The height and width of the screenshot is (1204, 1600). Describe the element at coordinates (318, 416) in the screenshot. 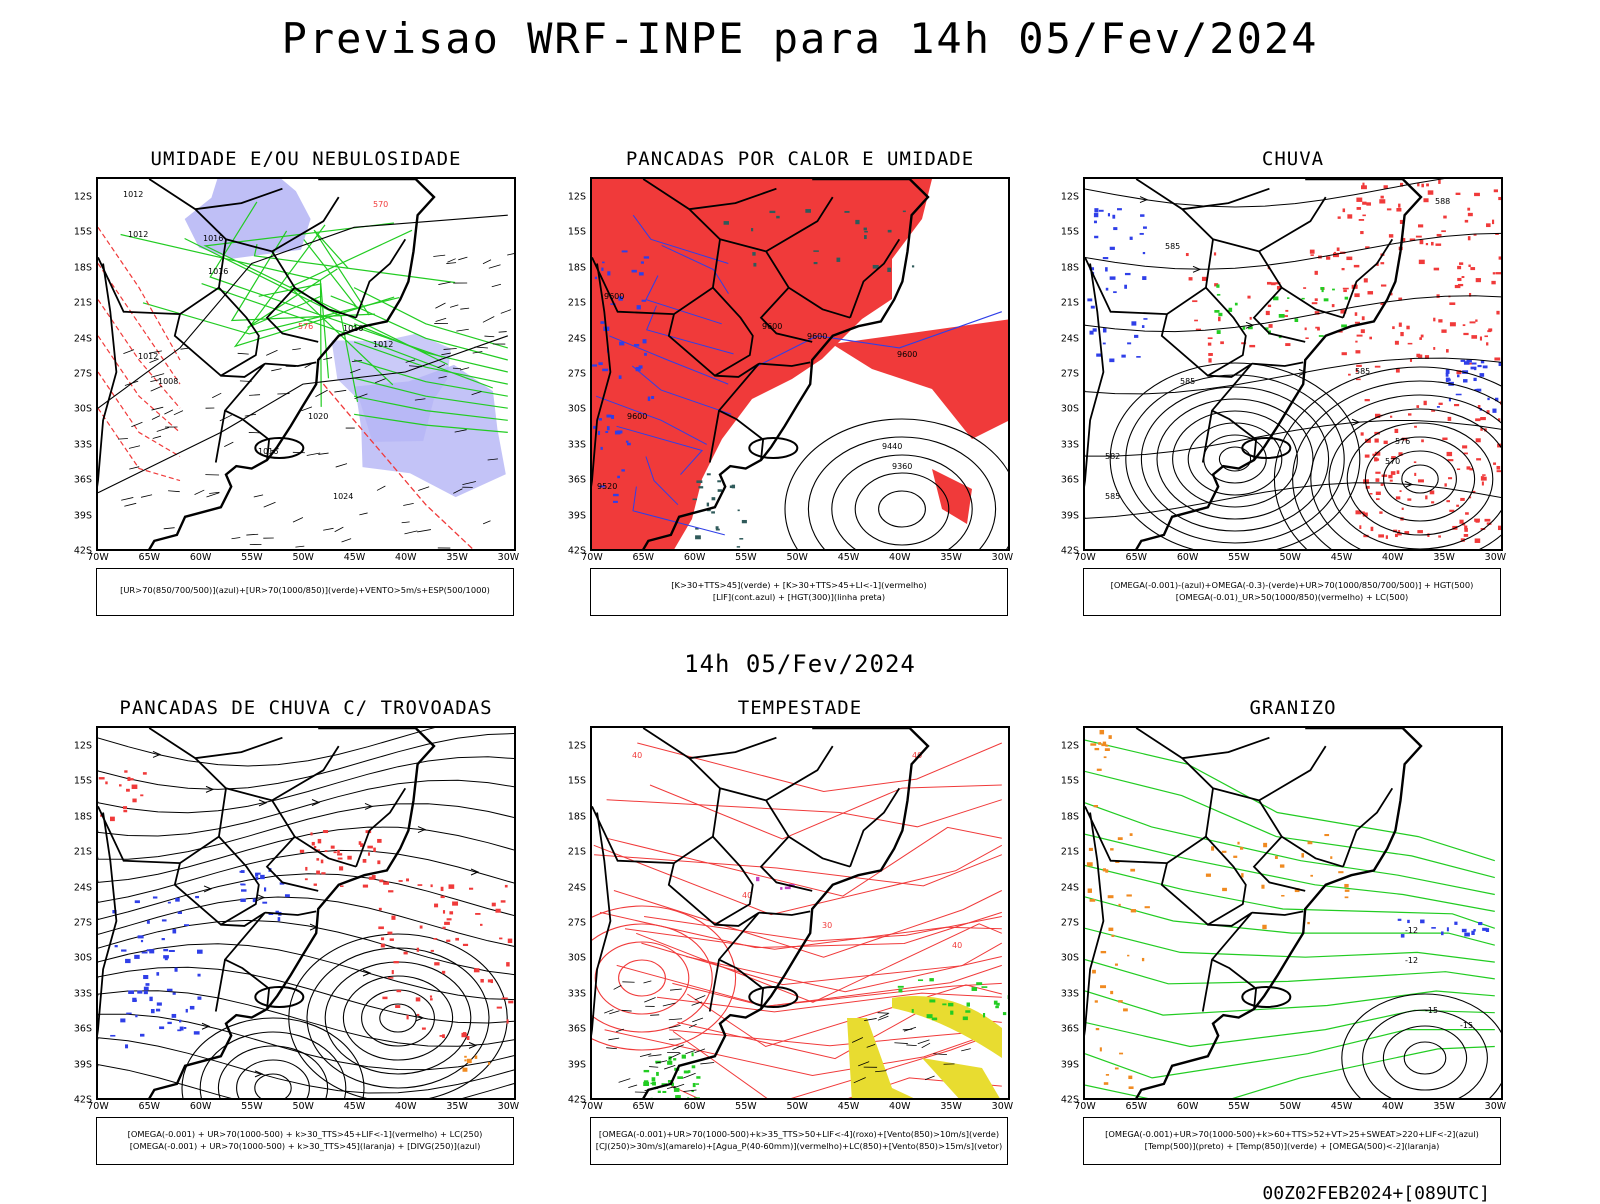

I see `contour-label: 1020` at that location.